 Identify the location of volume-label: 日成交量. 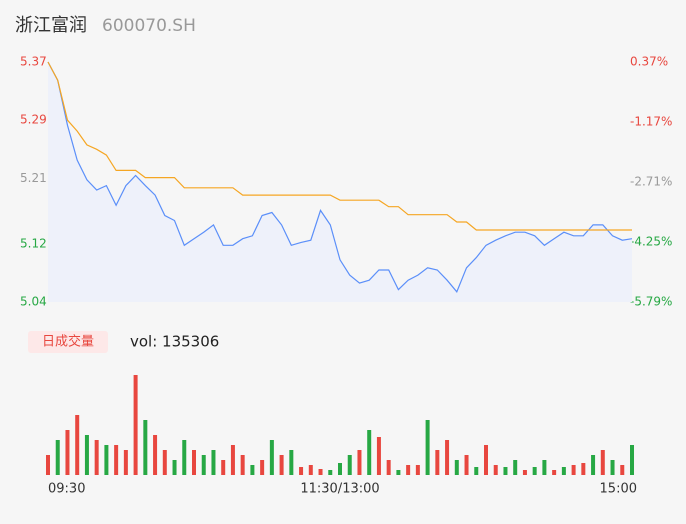
(68, 342).